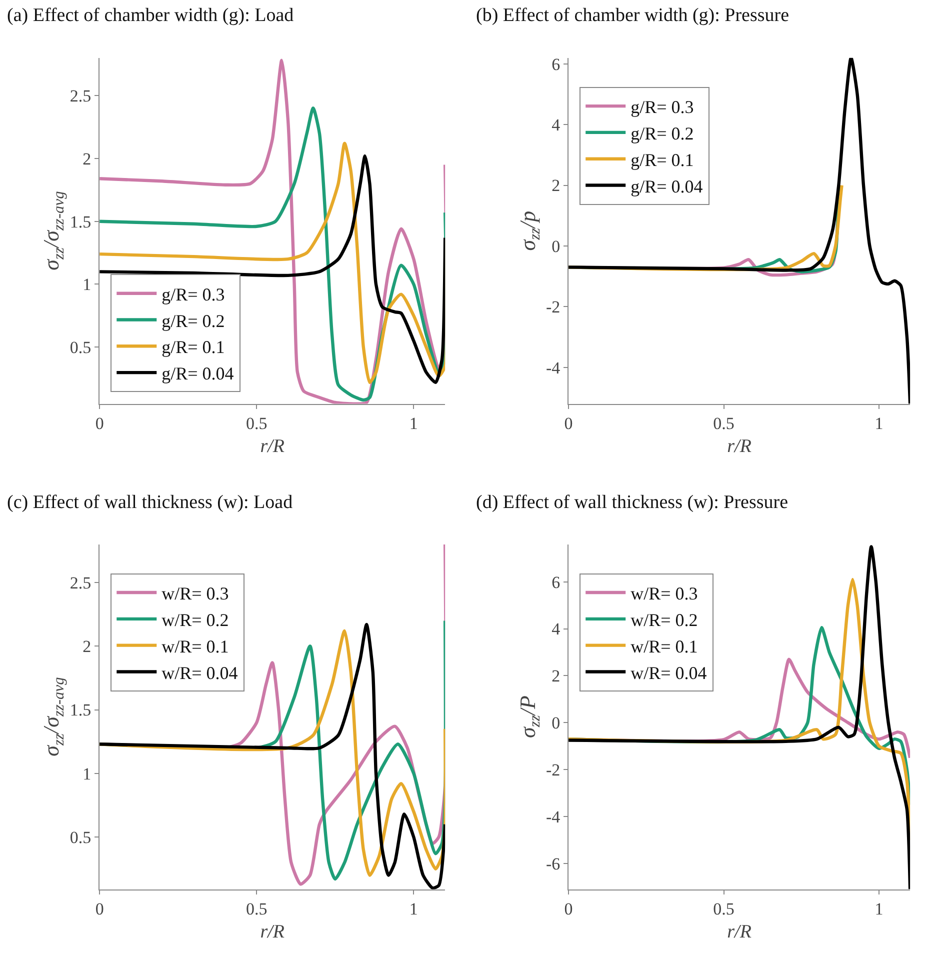 This screenshot has height=970, width=925. What do you see at coordinates (150, 15) in the screenshot?
I see `chart-title: (a) Effect of chamber width (g): Load` at bounding box center [150, 15].